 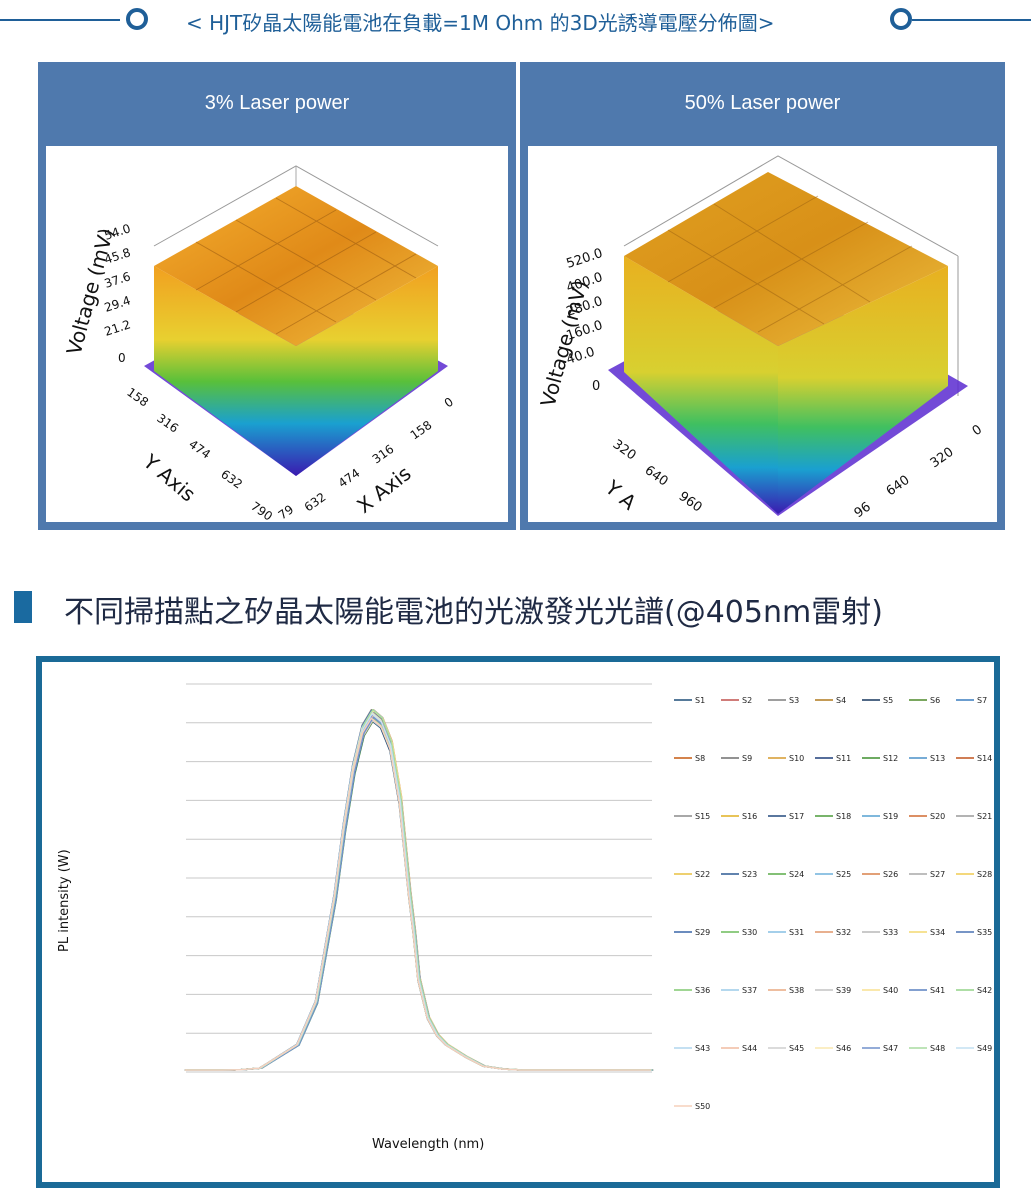 I want to click on series-line-S28, so click(x=418, y=894).